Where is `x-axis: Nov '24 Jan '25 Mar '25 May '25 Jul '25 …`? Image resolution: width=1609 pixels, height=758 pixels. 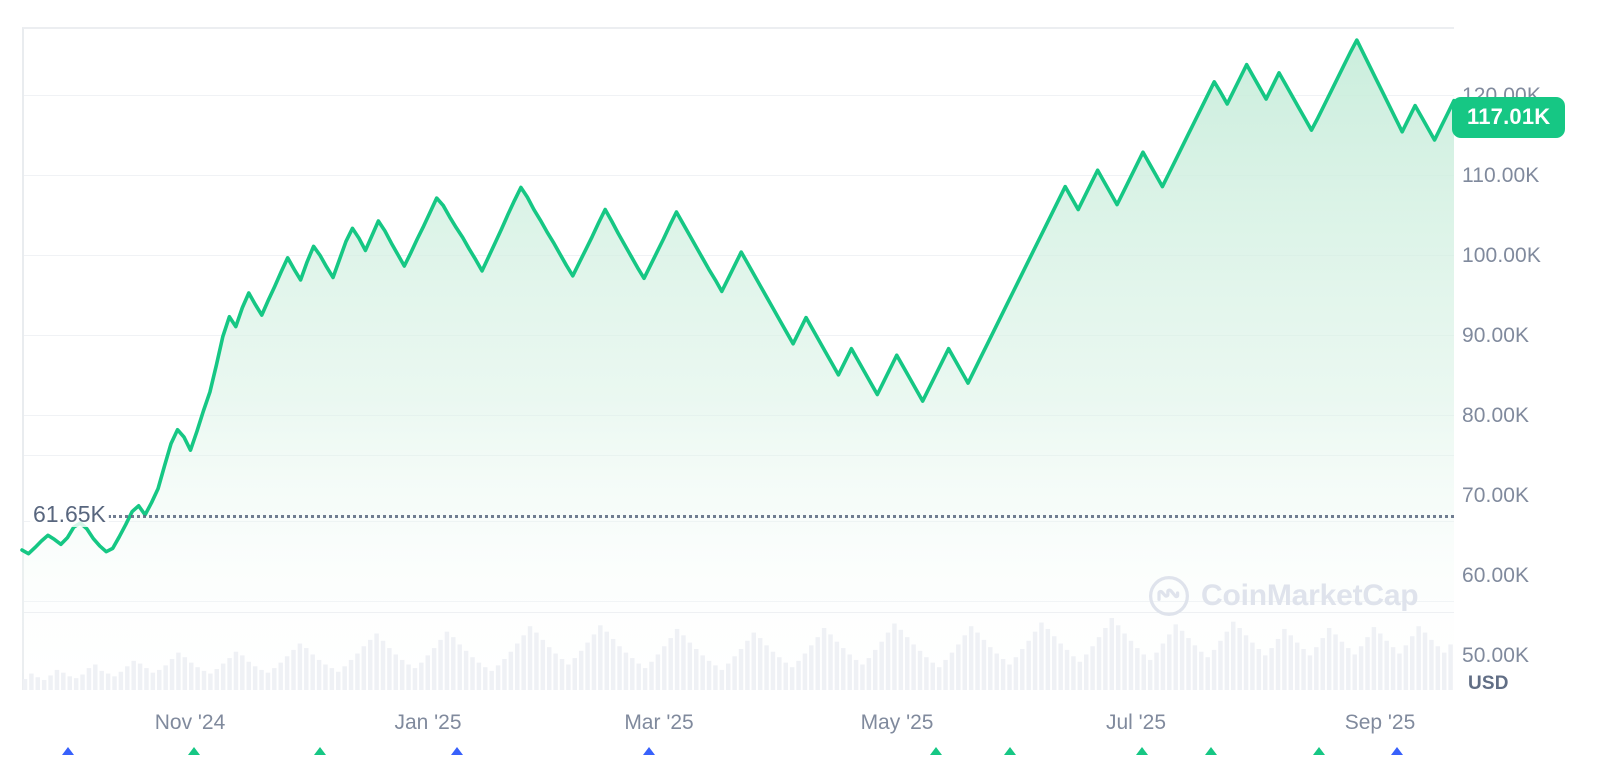 x-axis: Nov '24 Jan '25 Mar '25 May '25 Jul '25 … is located at coordinates (804, 724).